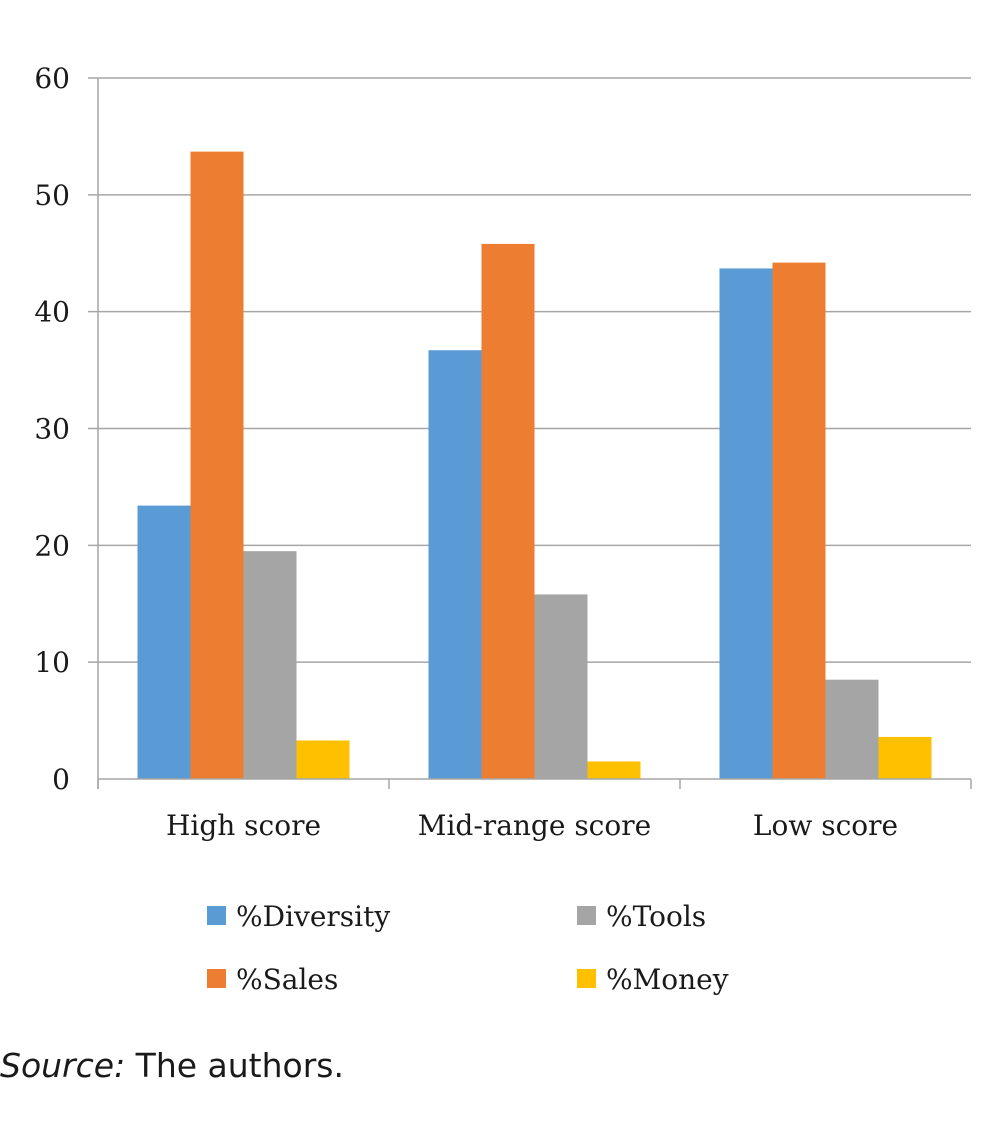 The height and width of the screenshot is (1124, 992). What do you see at coordinates (52, 545) in the screenshot?
I see `y-tick-label: 20` at bounding box center [52, 545].